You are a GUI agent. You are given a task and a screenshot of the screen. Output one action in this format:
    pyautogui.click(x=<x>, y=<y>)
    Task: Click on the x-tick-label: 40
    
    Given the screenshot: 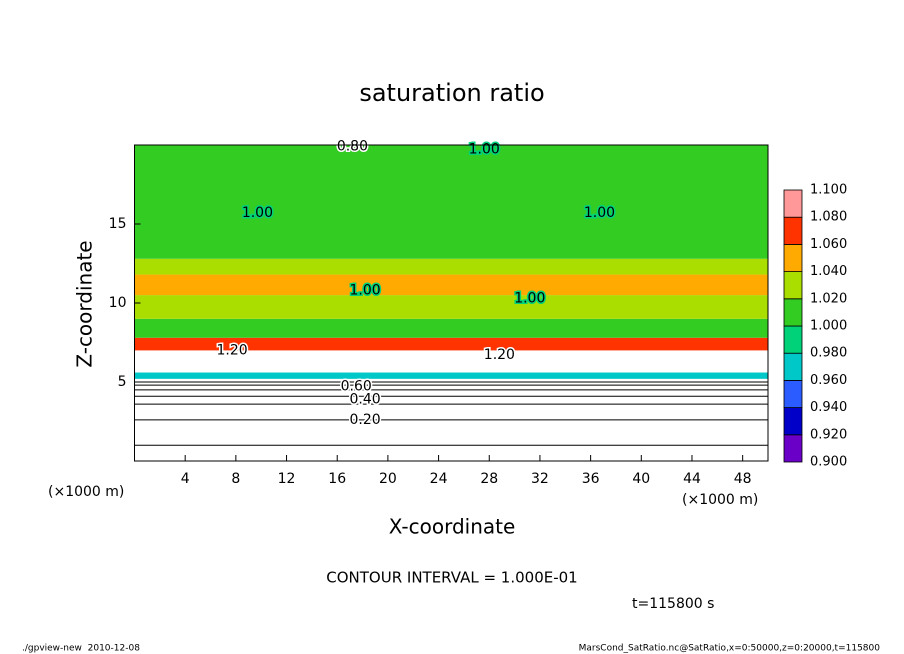 What is the action you would take?
    pyautogui.click(x=641, y=479)
    